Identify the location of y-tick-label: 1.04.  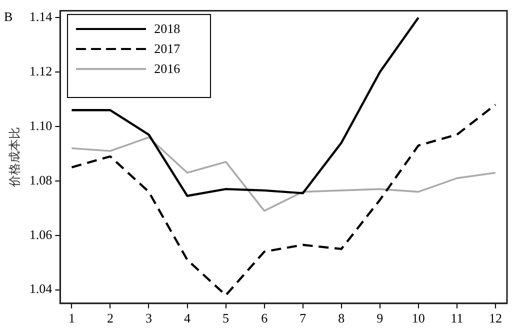
(41, 288).